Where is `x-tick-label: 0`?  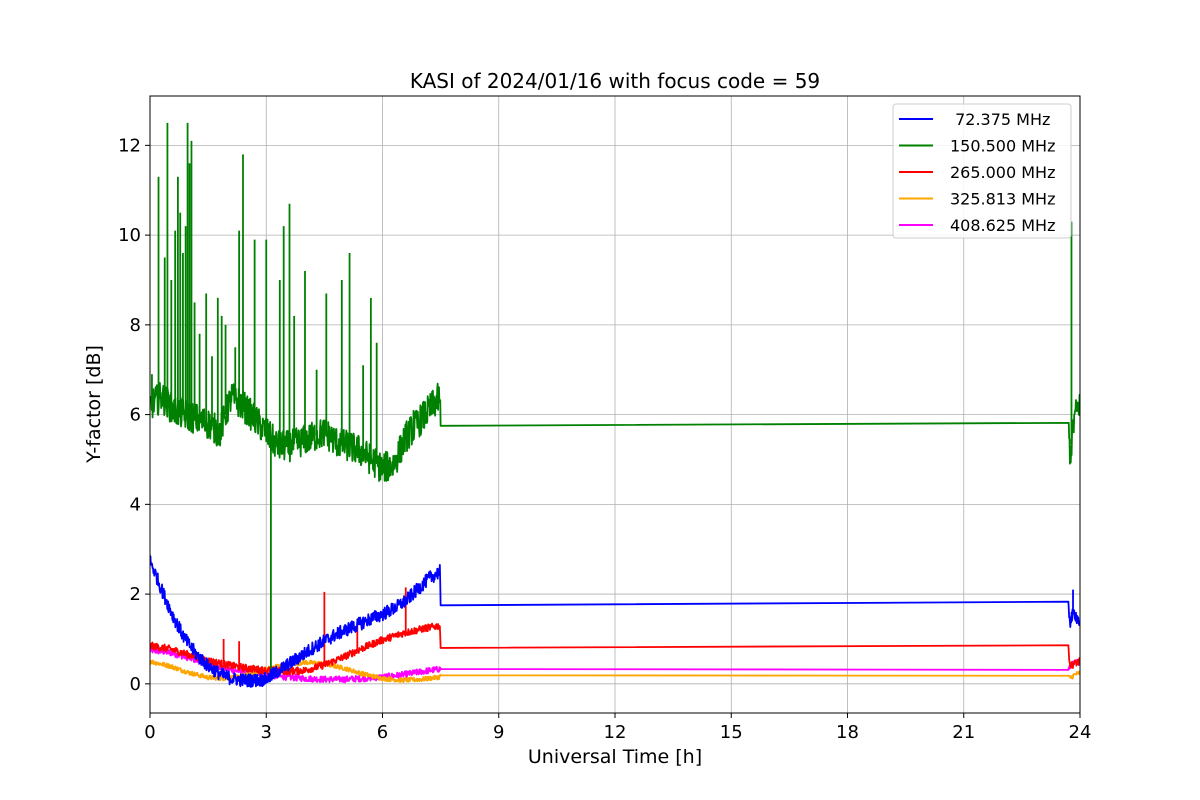 x-tick-label: 0 is located at coordinates (149, 732).